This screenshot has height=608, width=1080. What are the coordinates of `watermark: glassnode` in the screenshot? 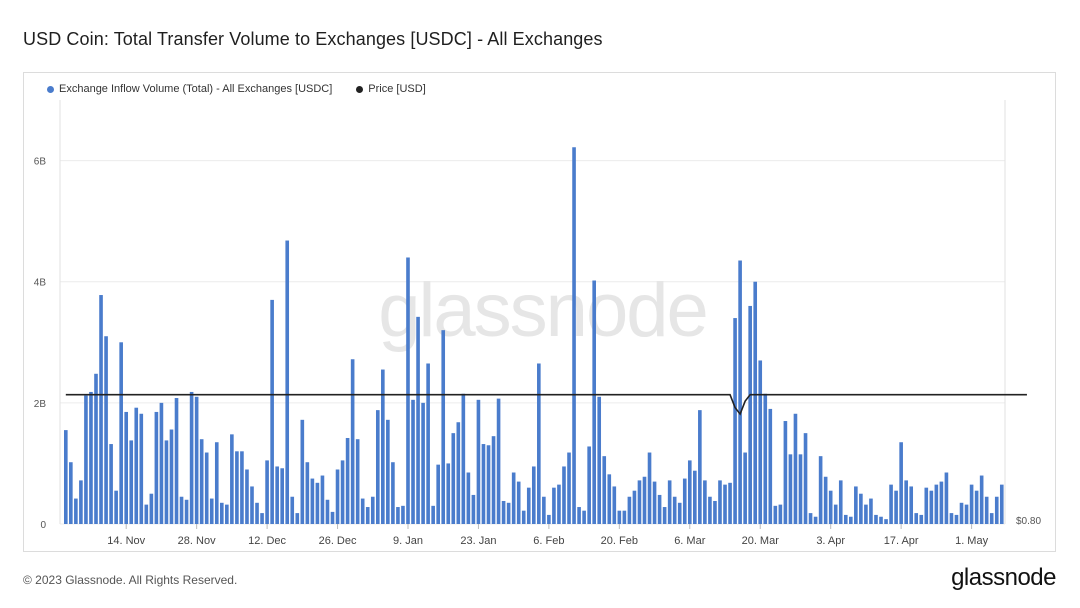 It's located at (542, 310).